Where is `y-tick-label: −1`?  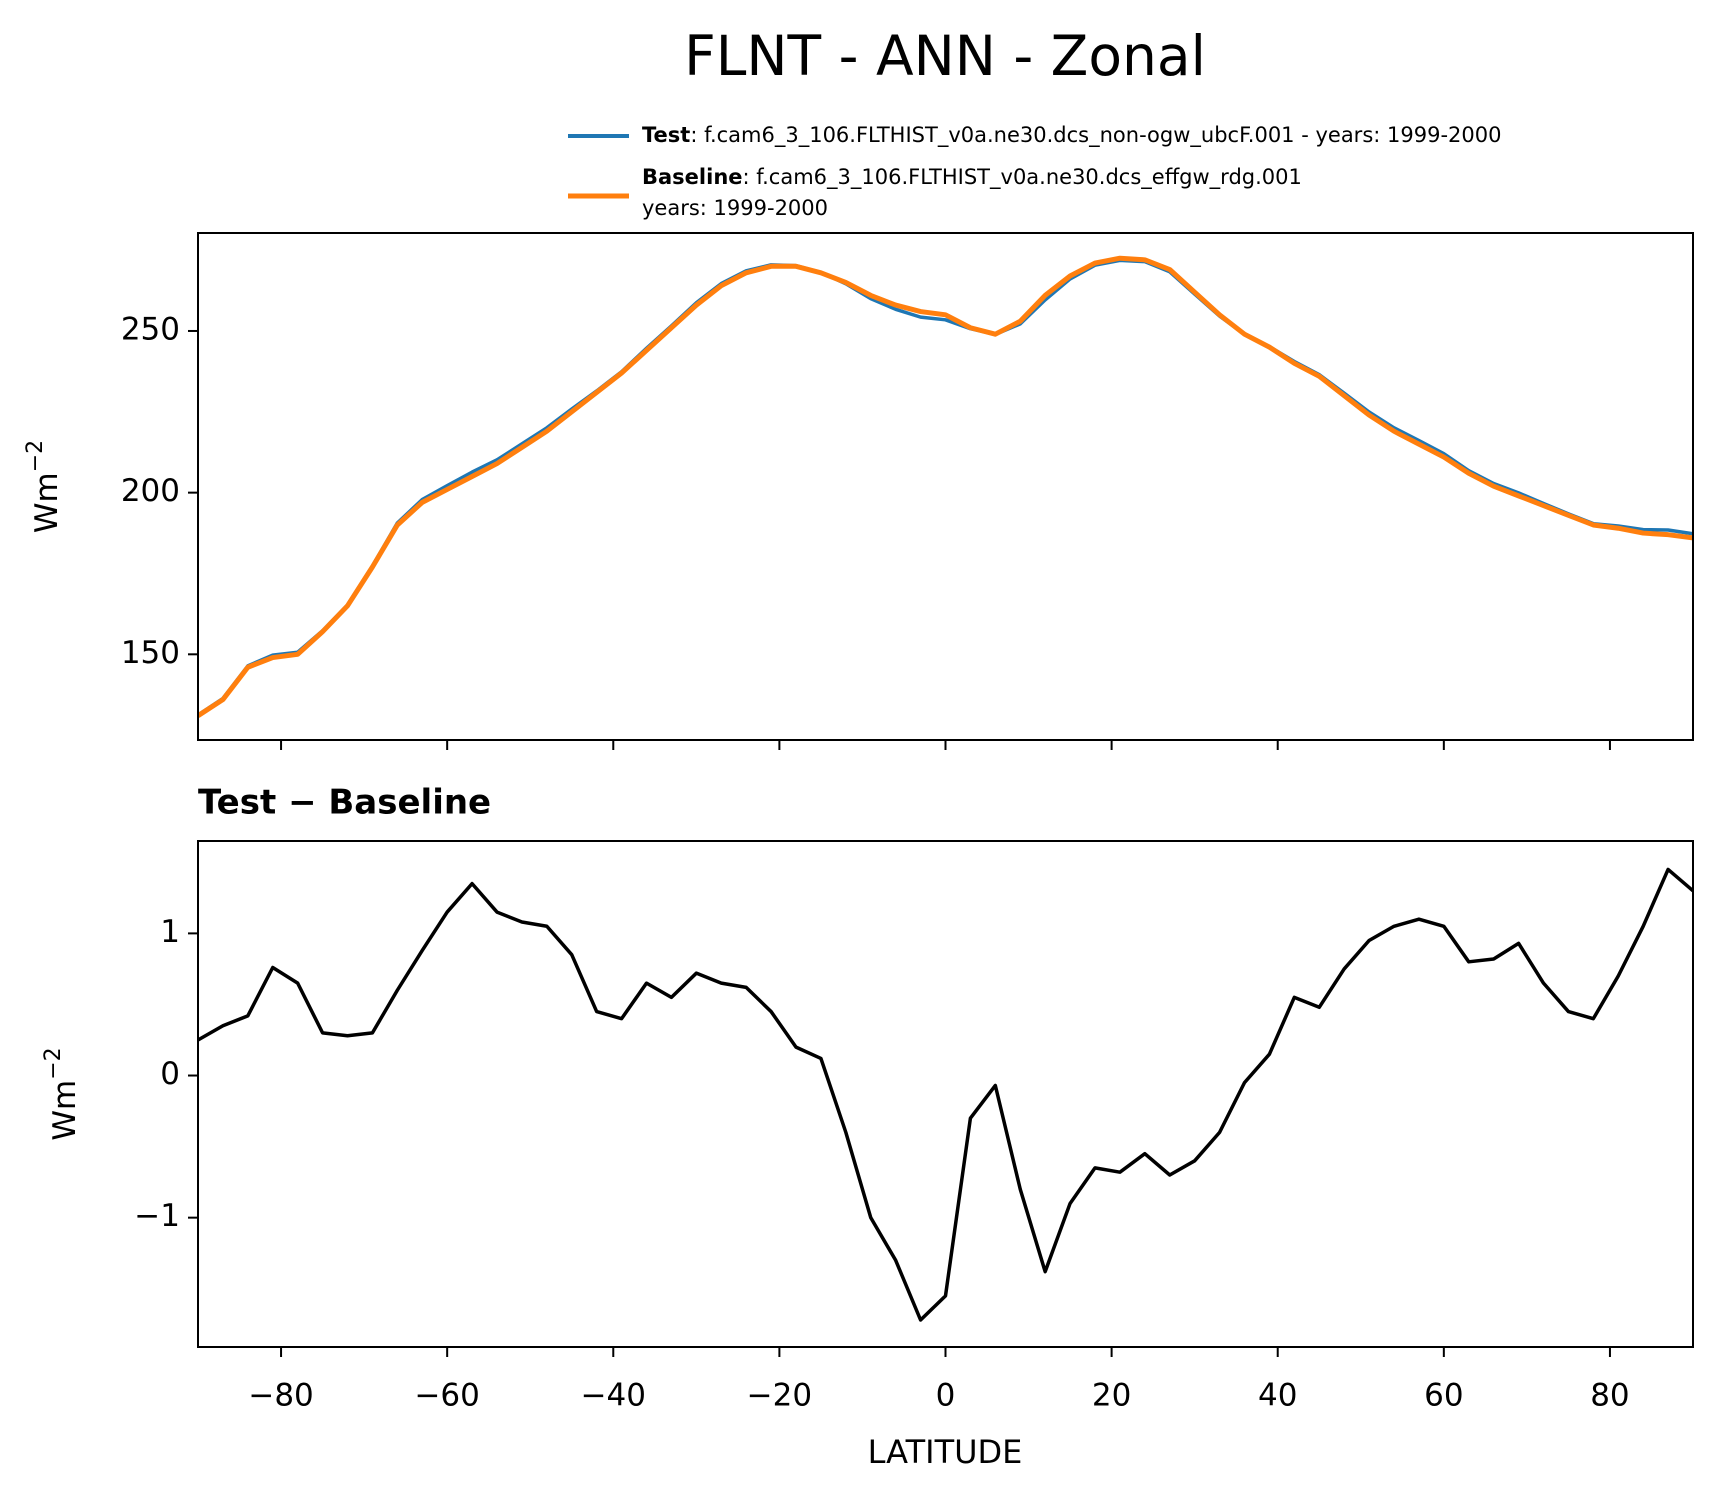
y-tick-label: −1 is located at coordinates (157, 1216).